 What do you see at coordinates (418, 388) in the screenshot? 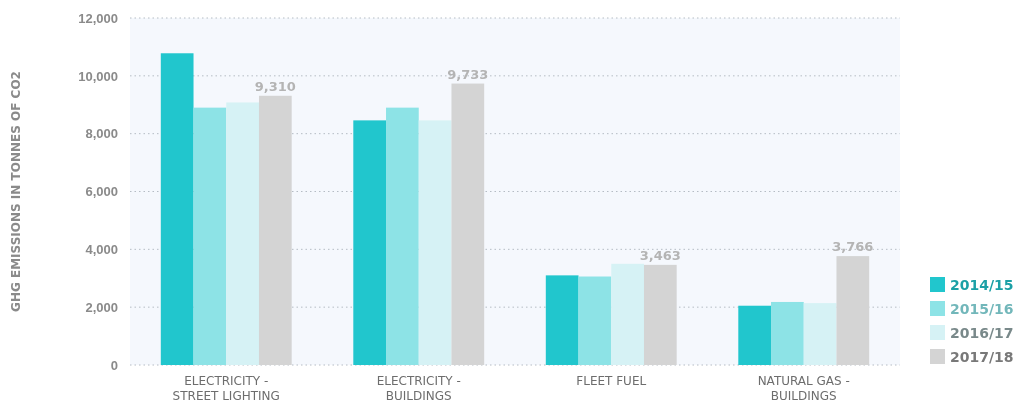
I see `x-tick-label: ELECTRICITY - BUILDINGS` at bounding box center [418, 388].